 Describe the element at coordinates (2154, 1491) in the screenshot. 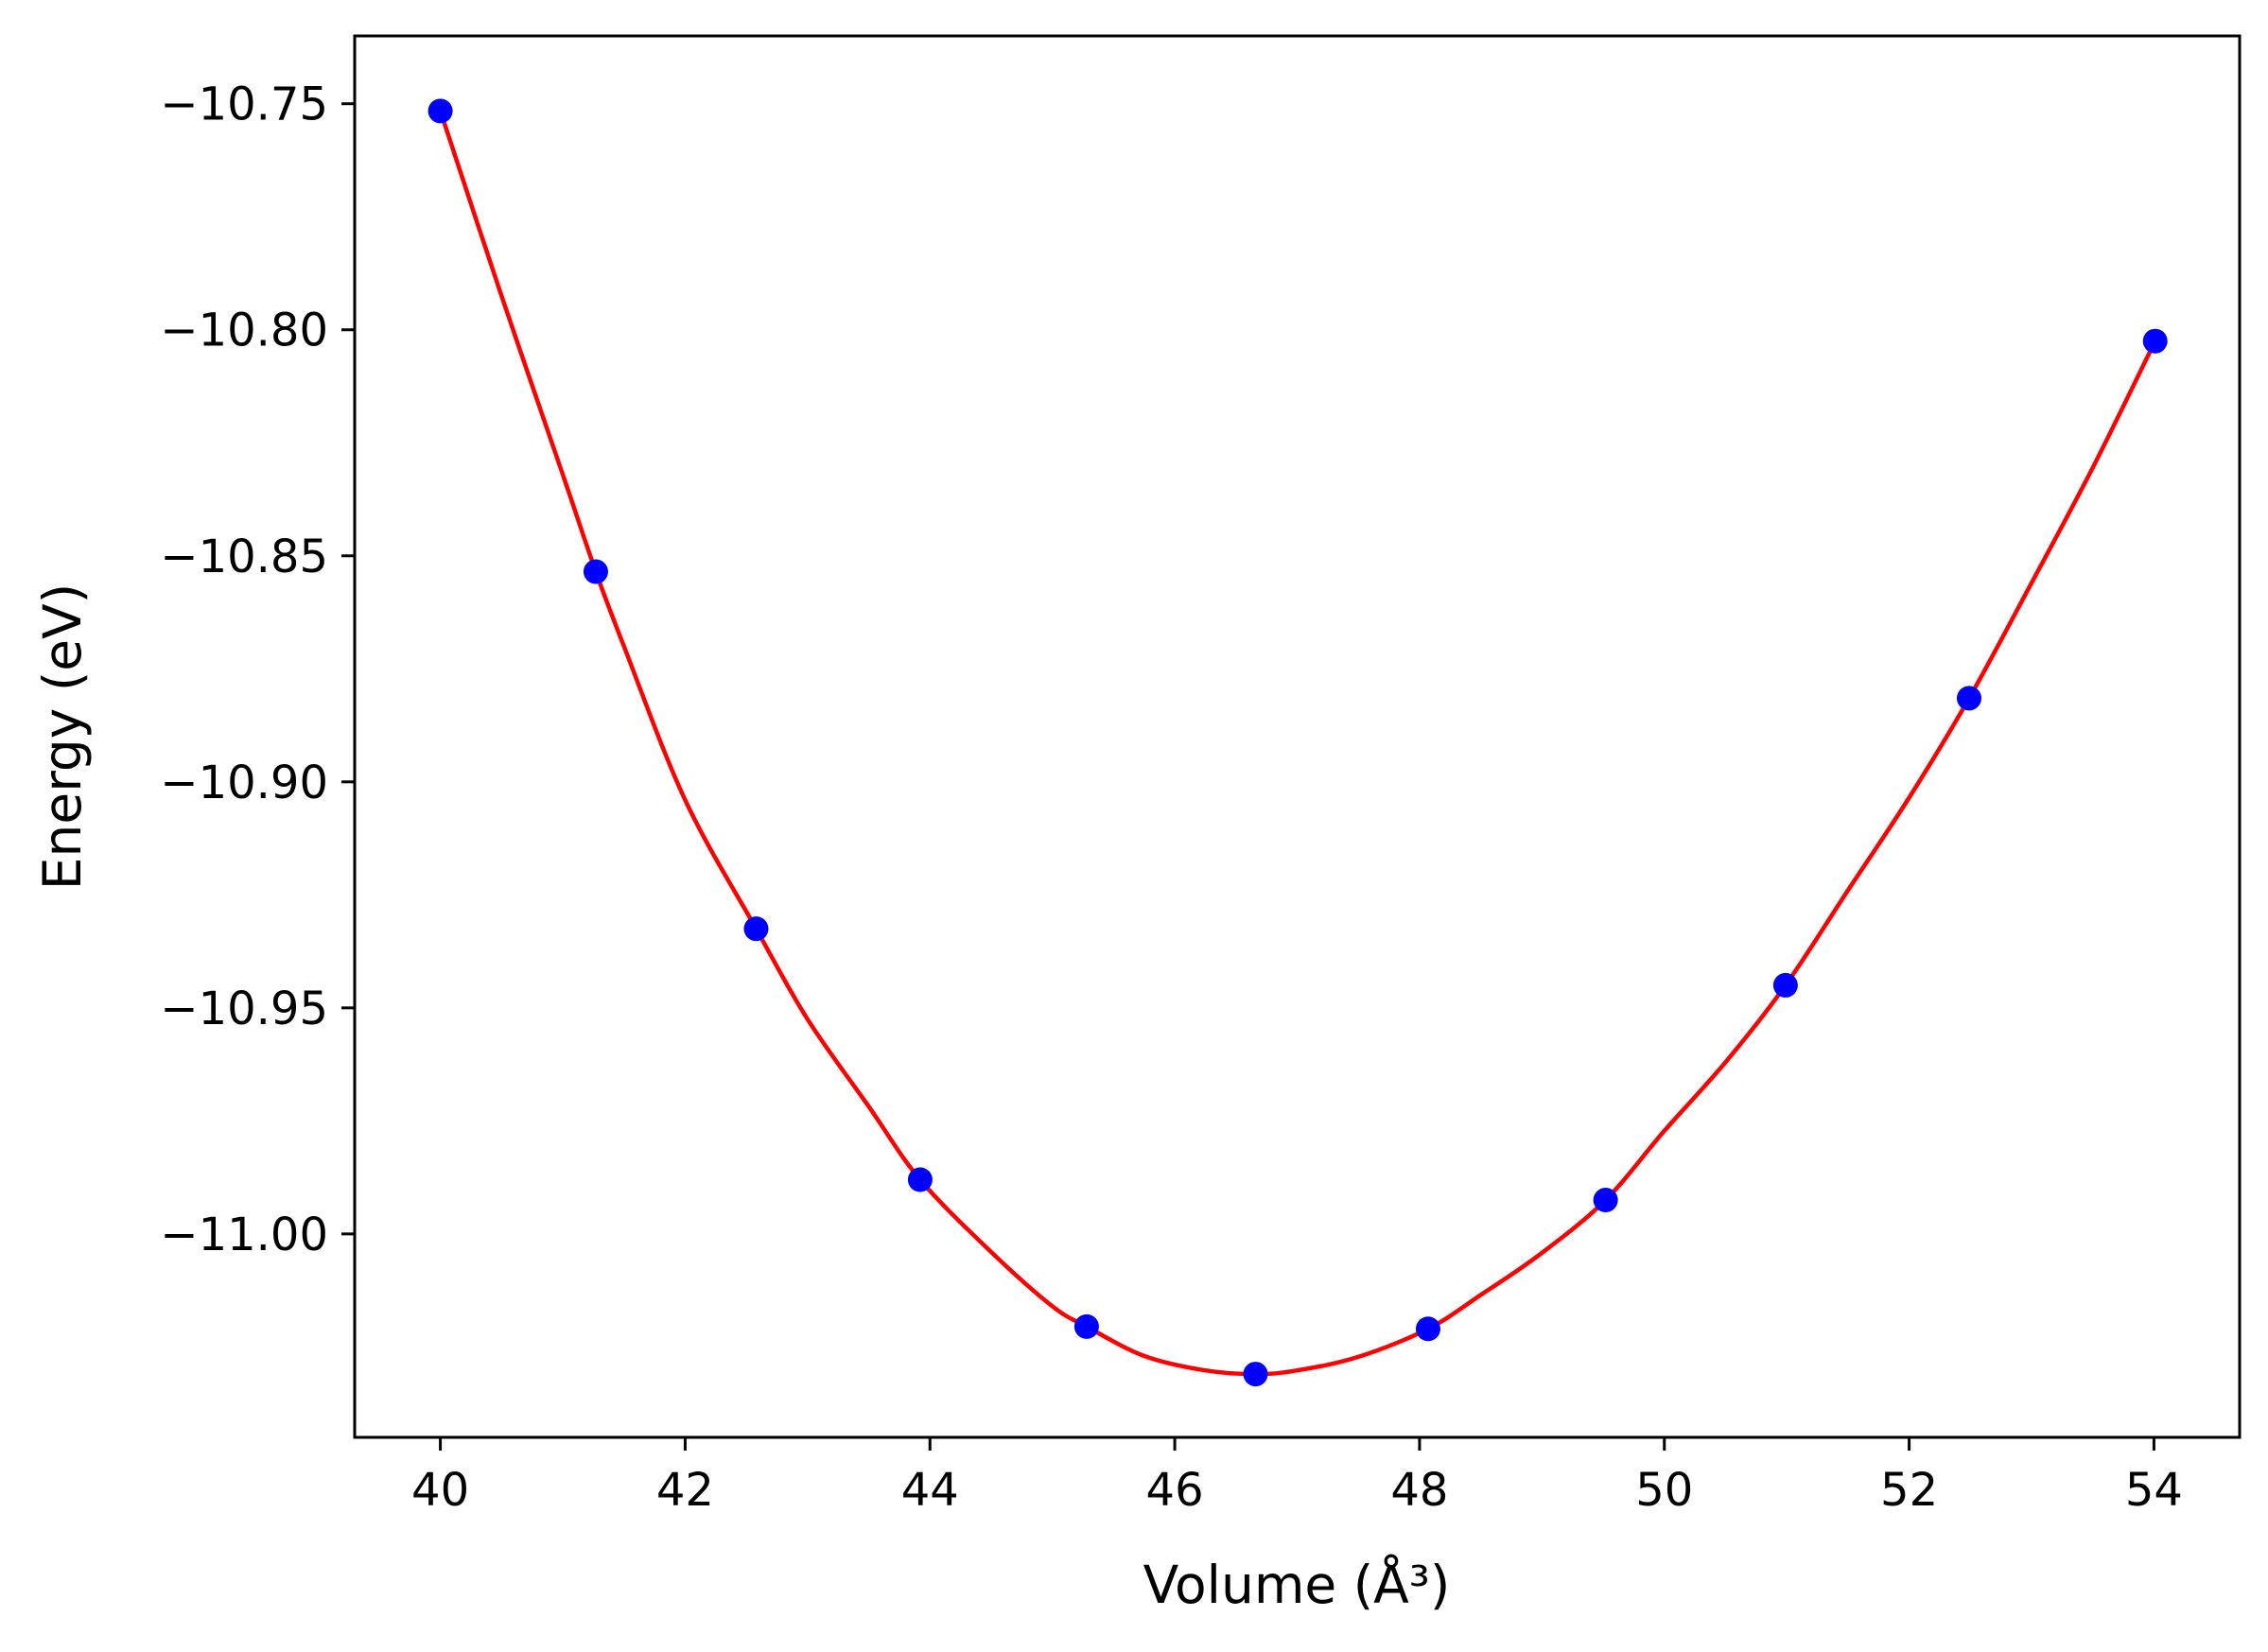

I see `x-tick-label: 54` at that location.